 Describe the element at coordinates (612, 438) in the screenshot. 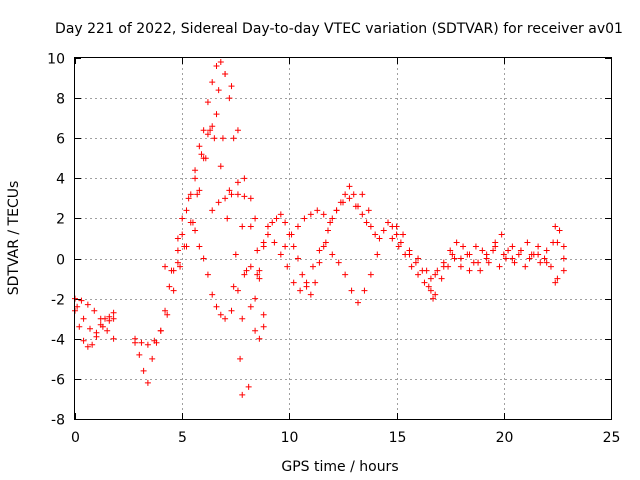

I see `x-tick-label: 25` at that location.